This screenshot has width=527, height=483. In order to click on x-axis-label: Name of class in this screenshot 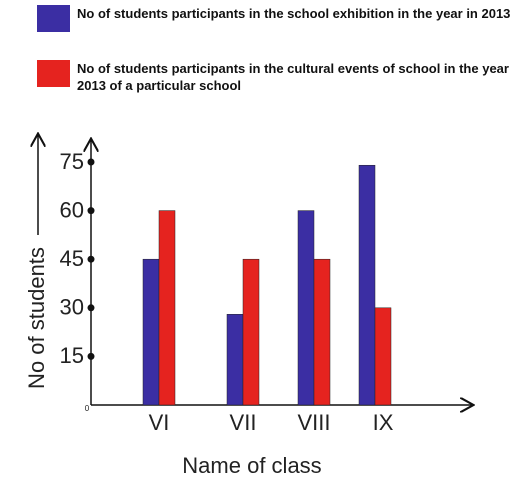, I will do `click(251, 465)`.